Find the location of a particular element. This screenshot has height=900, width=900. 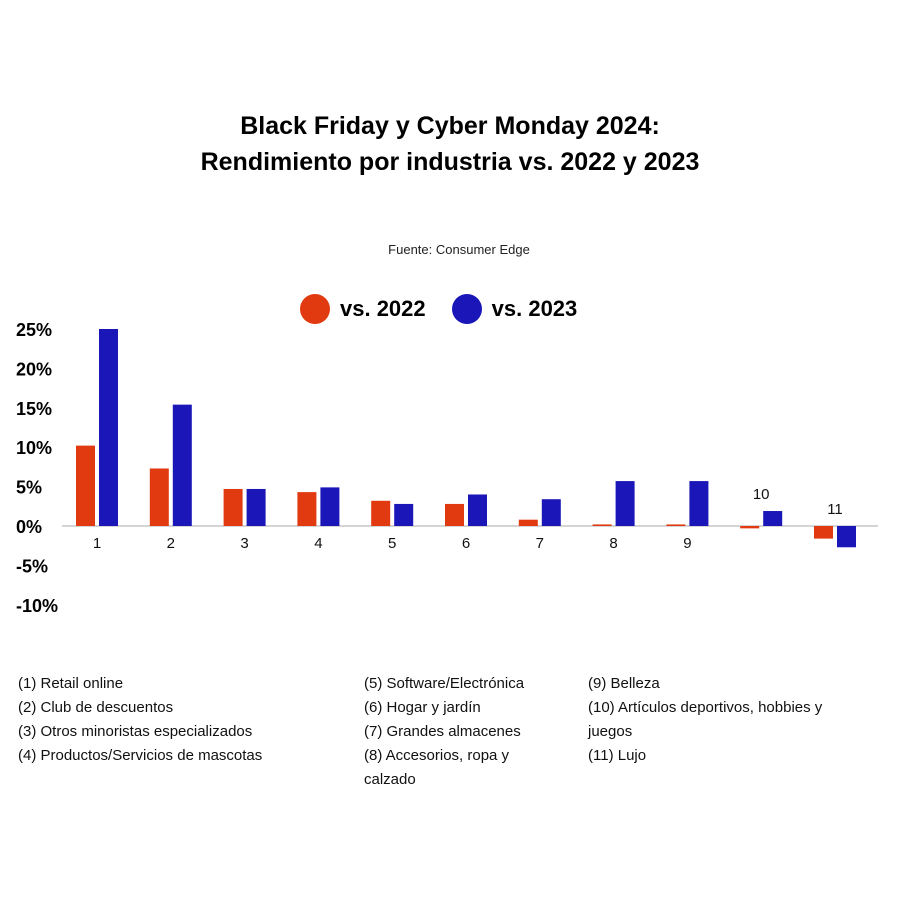

y-tick-label: 15% is located at coordinates (34, 409).